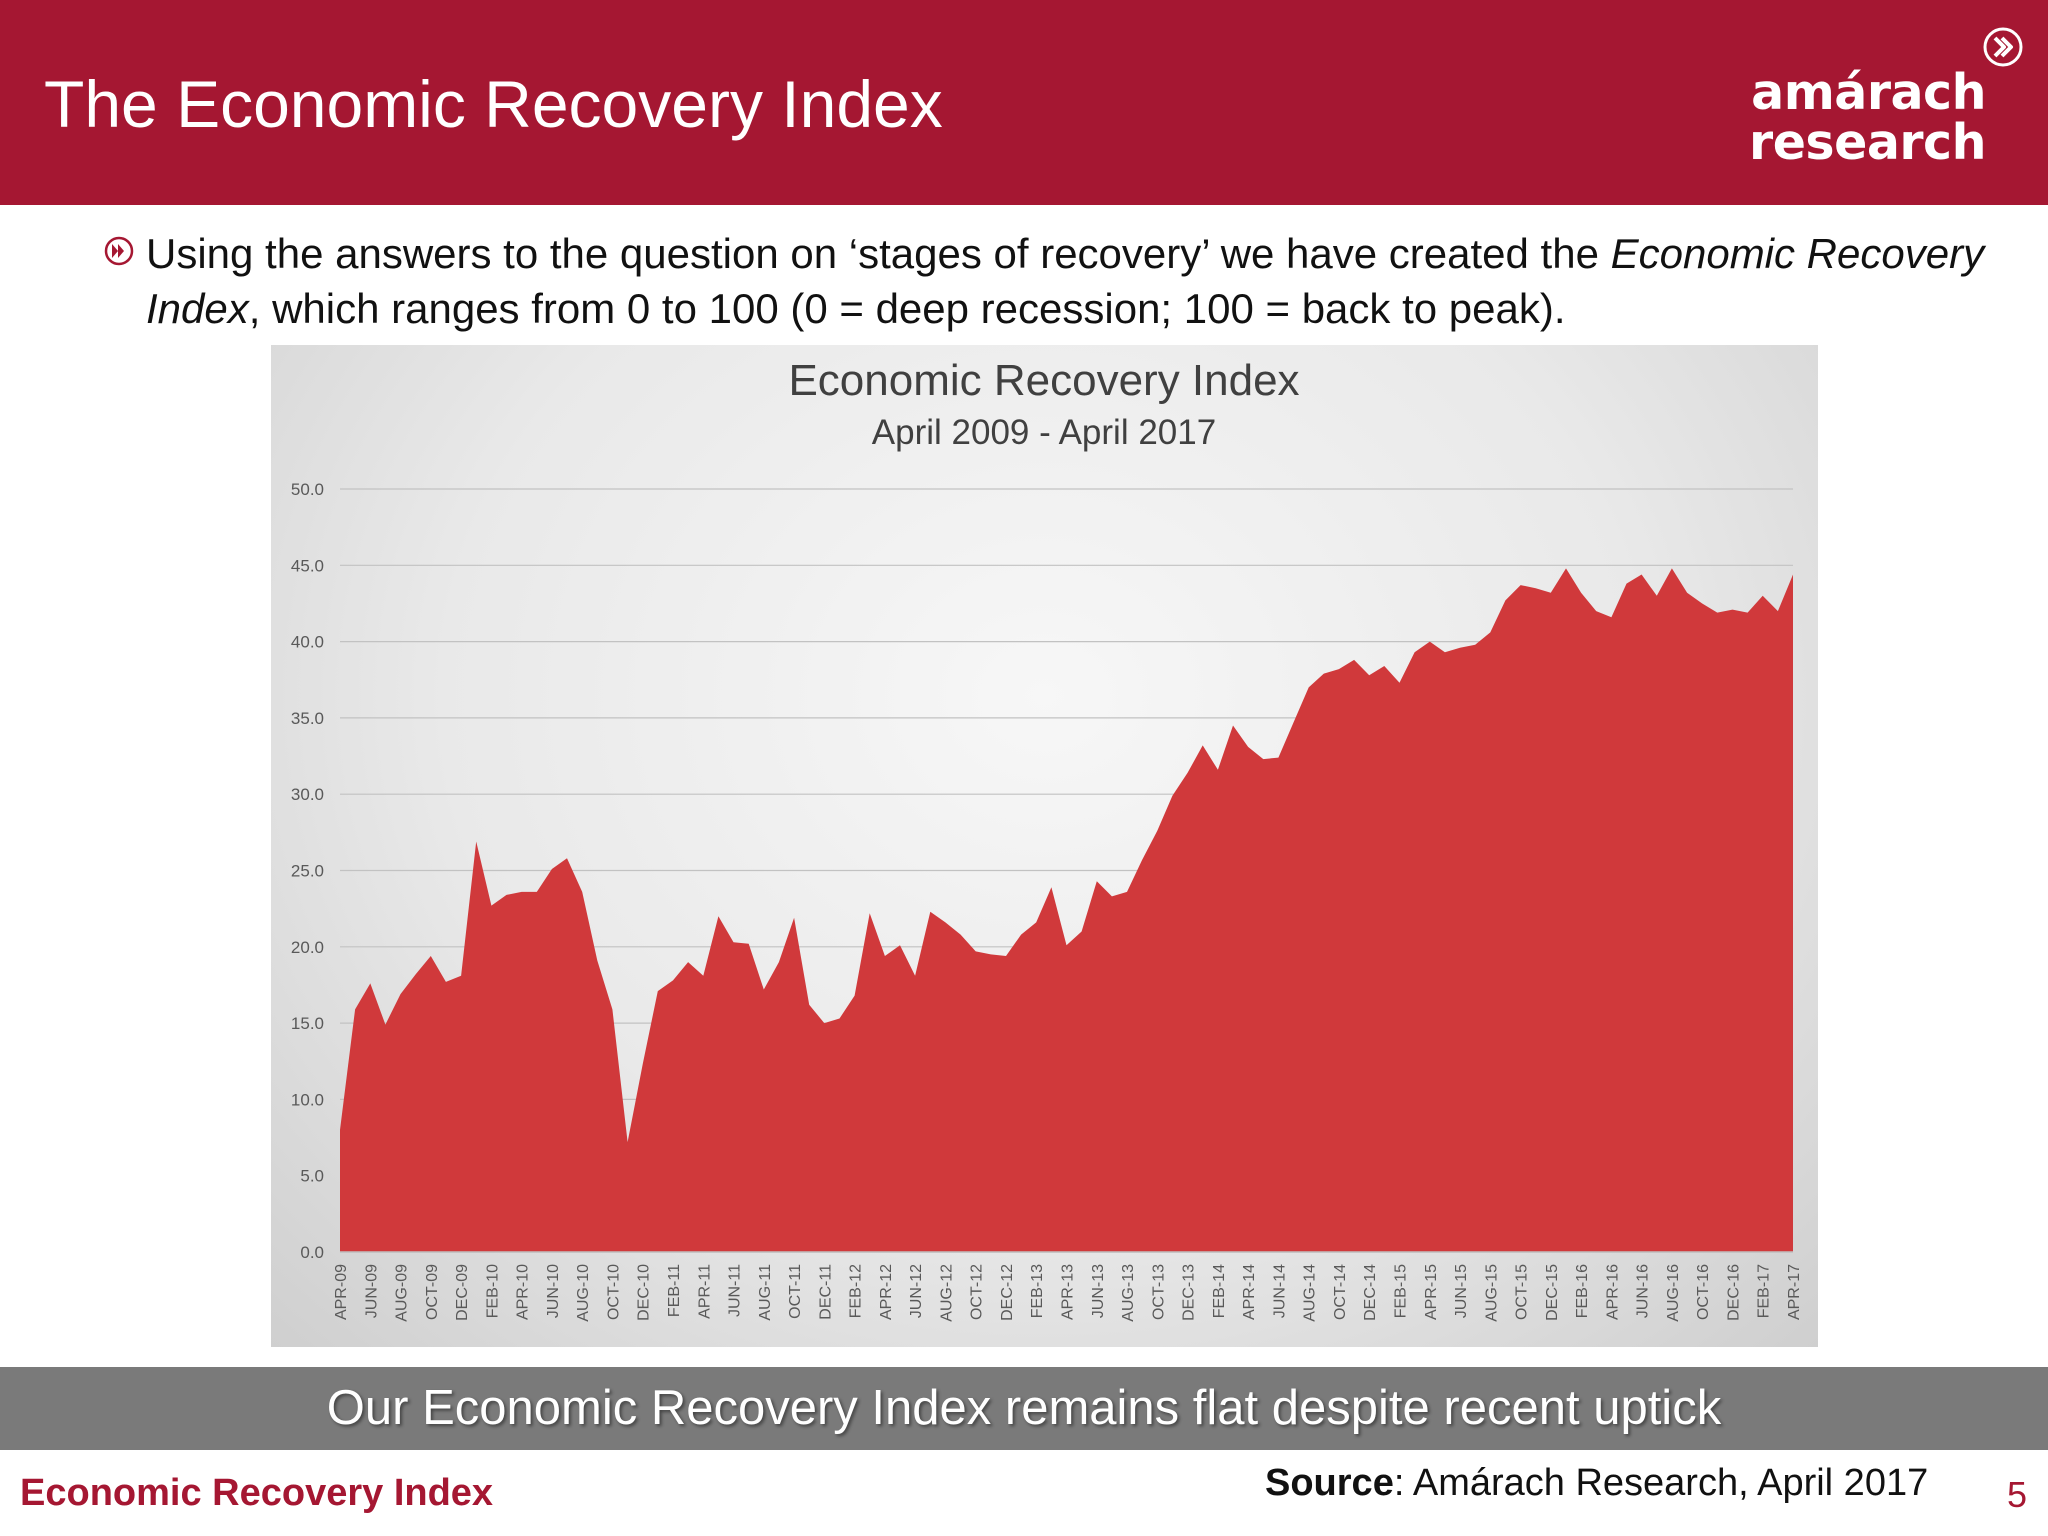 The height and width of the screenshot is (1536, 2048). I want to click on y-tick-label: 0.0, so click(312, 1252).